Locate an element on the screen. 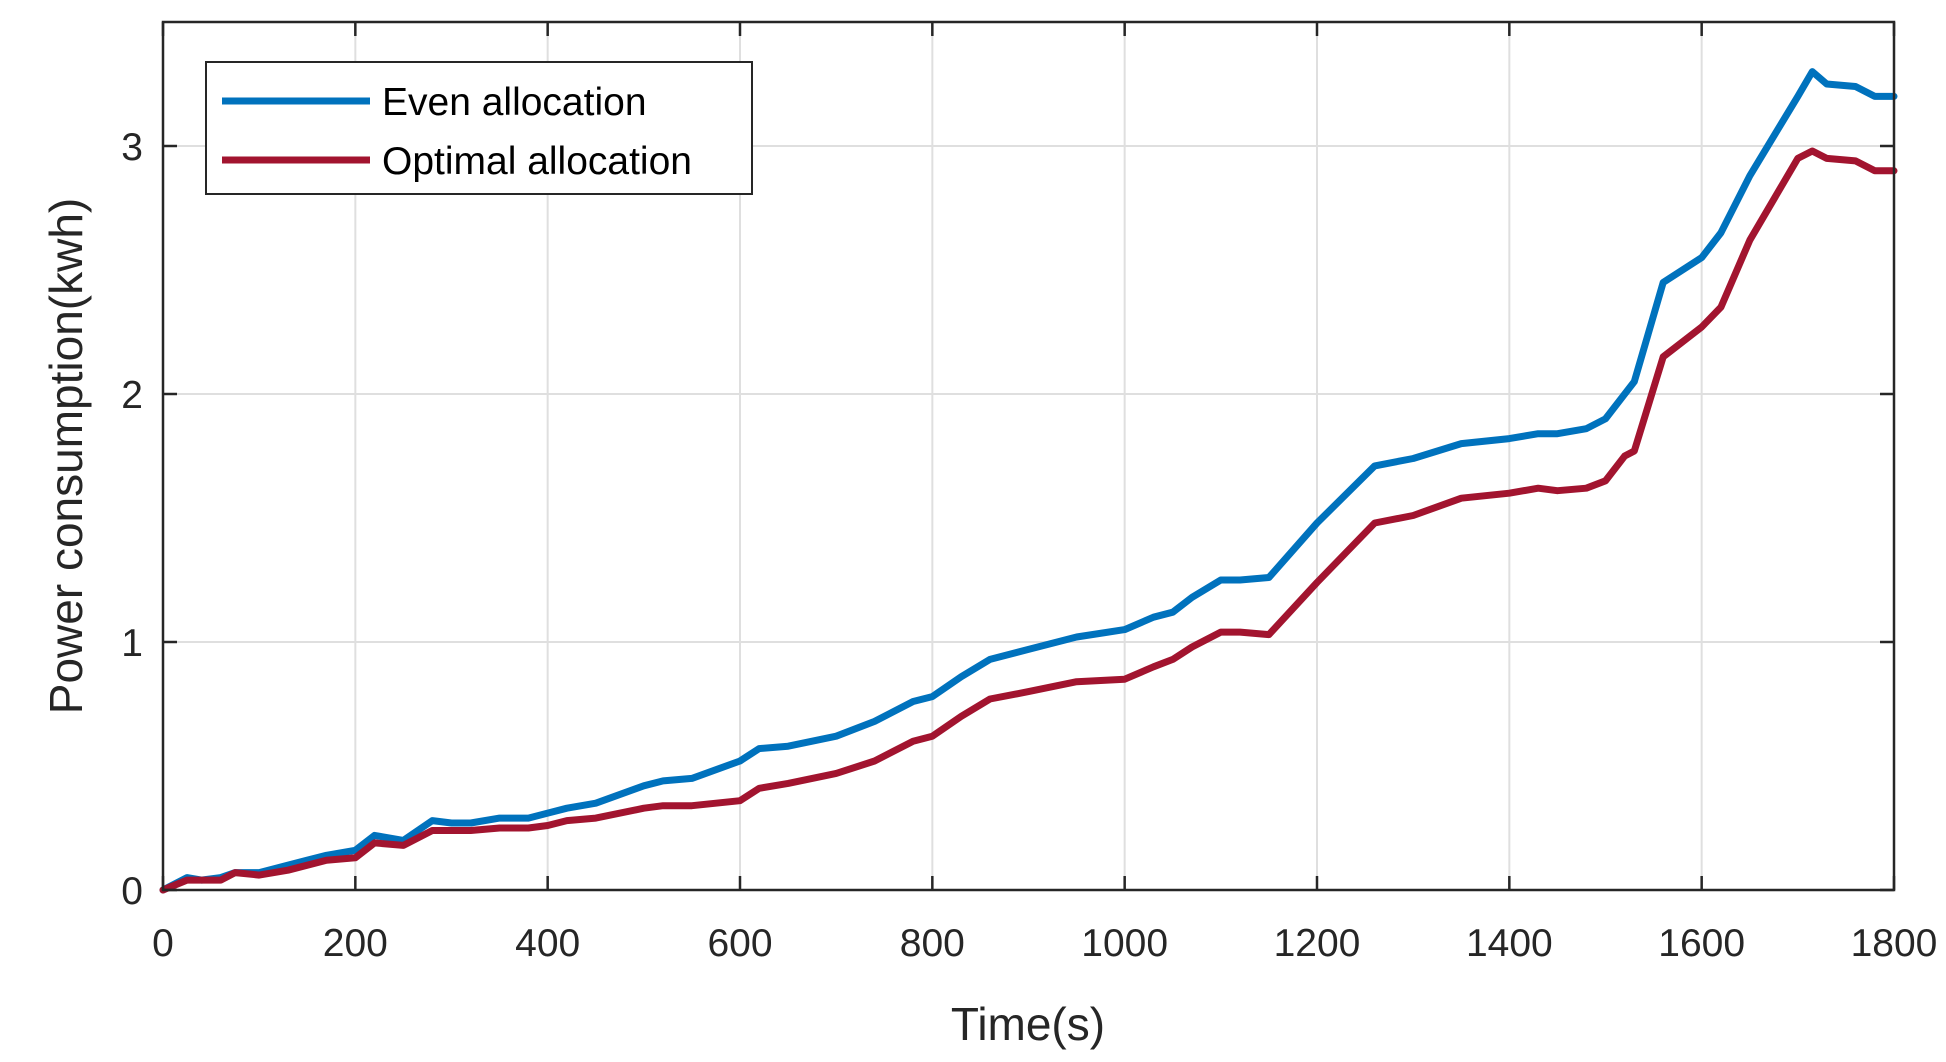 This screenshot has height=1062, width=1946. x-tick-label: 200 is located at coordinates (355, 943).